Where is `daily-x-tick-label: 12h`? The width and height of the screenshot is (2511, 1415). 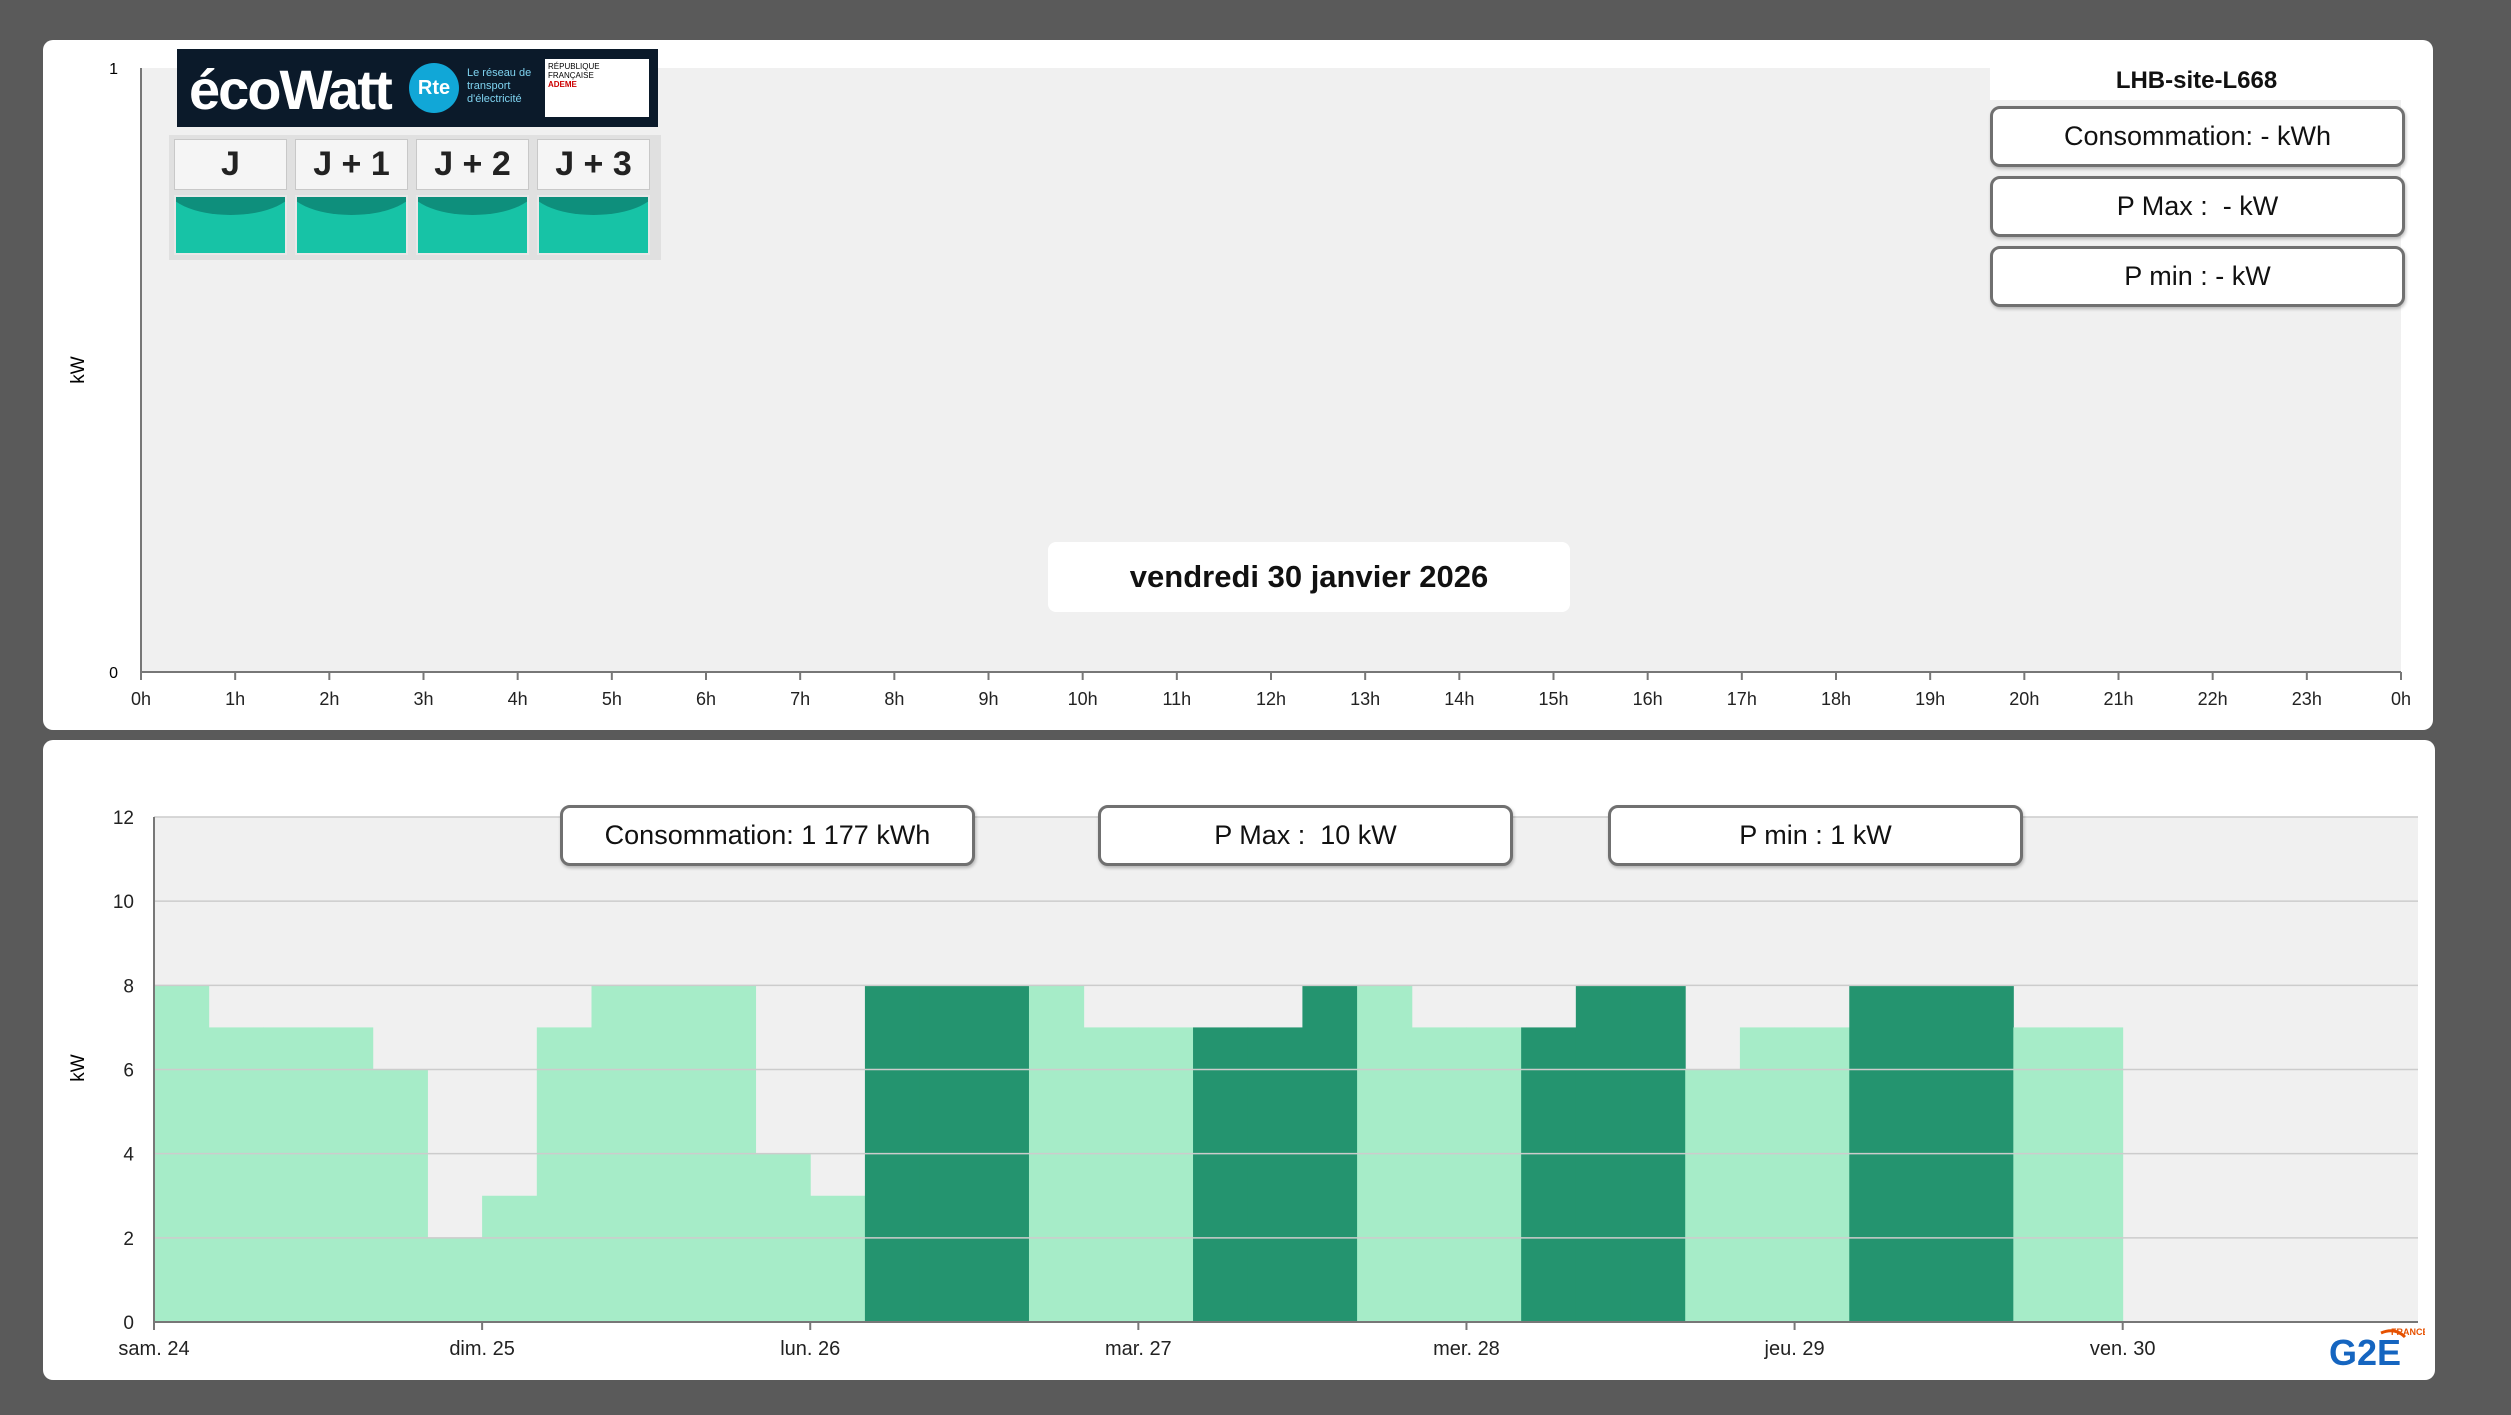
daily-x-tick-label: 12h is located at coordinates (1271, 699).